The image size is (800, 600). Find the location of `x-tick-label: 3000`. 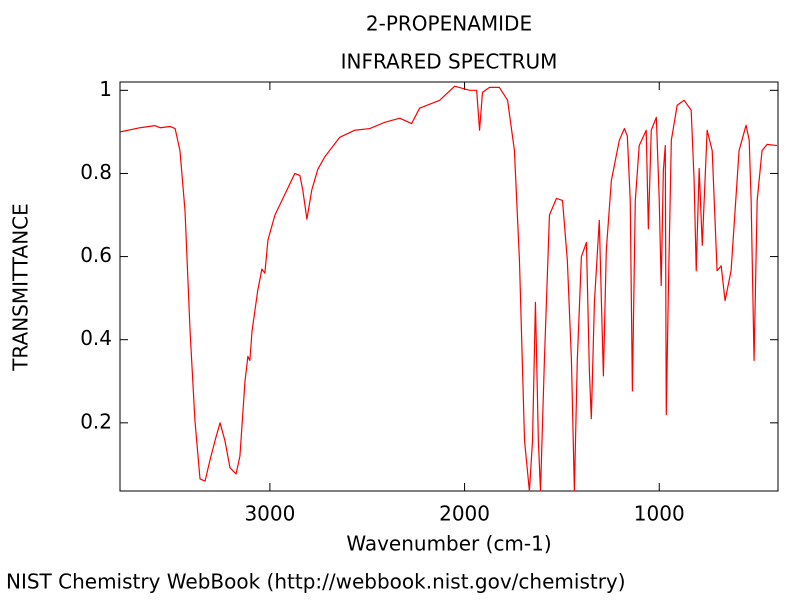

x-tick-label: 3000 is located at coordinates (269, 514).